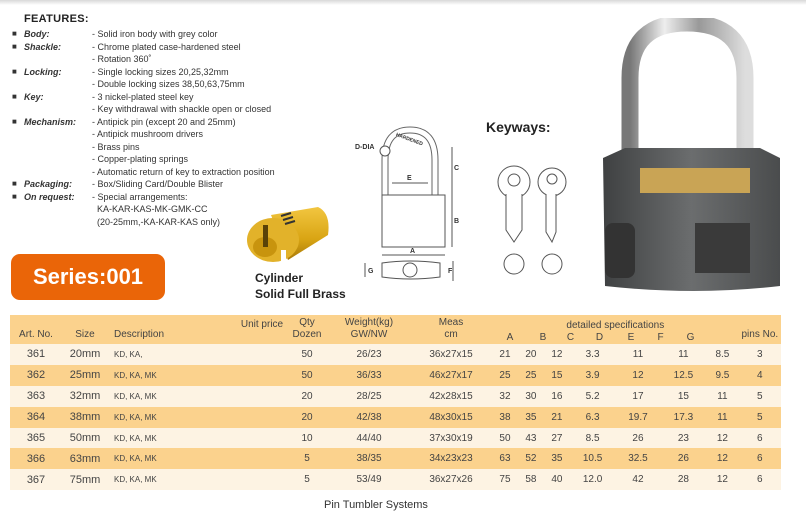 This screenshot has height=514, width=806. What do you see at coordinates (690, 337) in the screenshot?
I see `header-g: G` at bounding box center [690, 337].